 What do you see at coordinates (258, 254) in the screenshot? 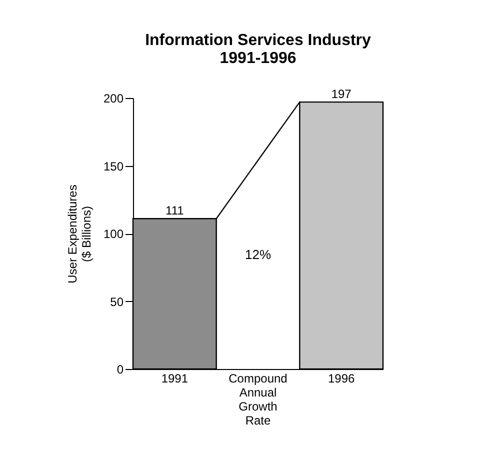
I see `annotation: 12%` at bounding box center [258, 254].